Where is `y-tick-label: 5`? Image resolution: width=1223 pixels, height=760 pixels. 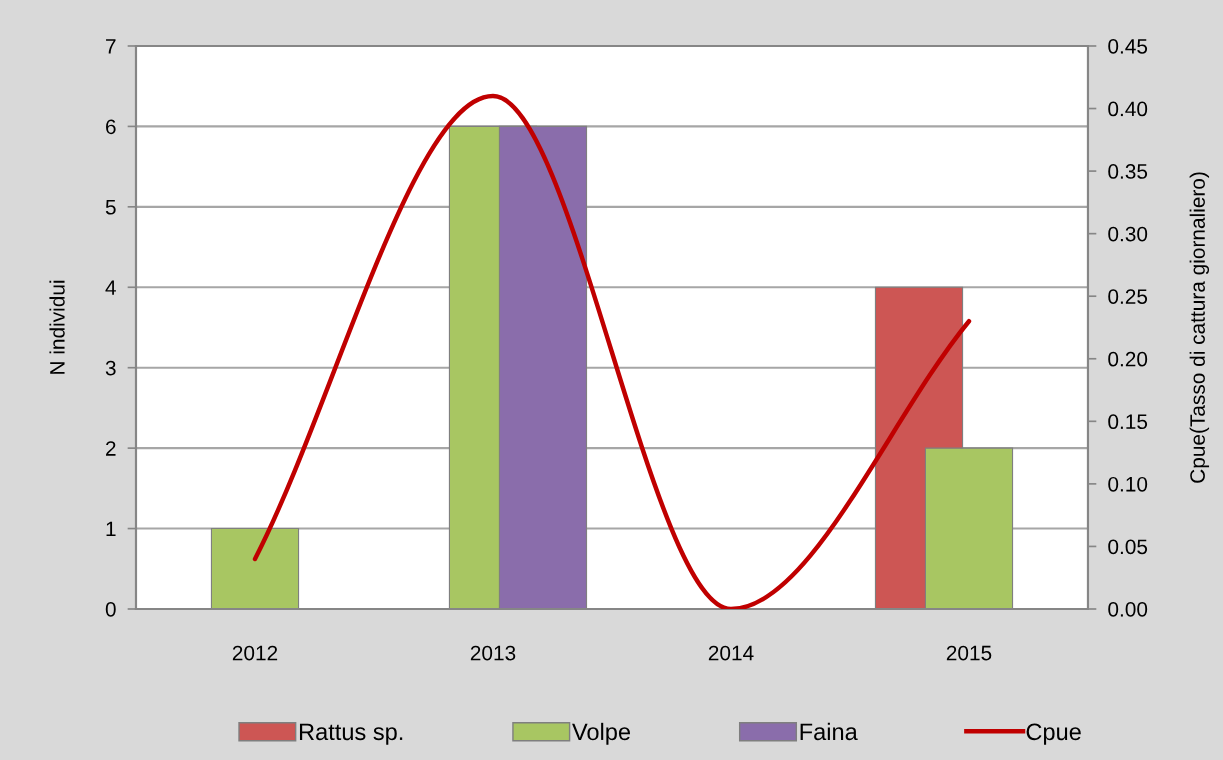
y-tick-label: 5 is located at coordinates (110, 207).